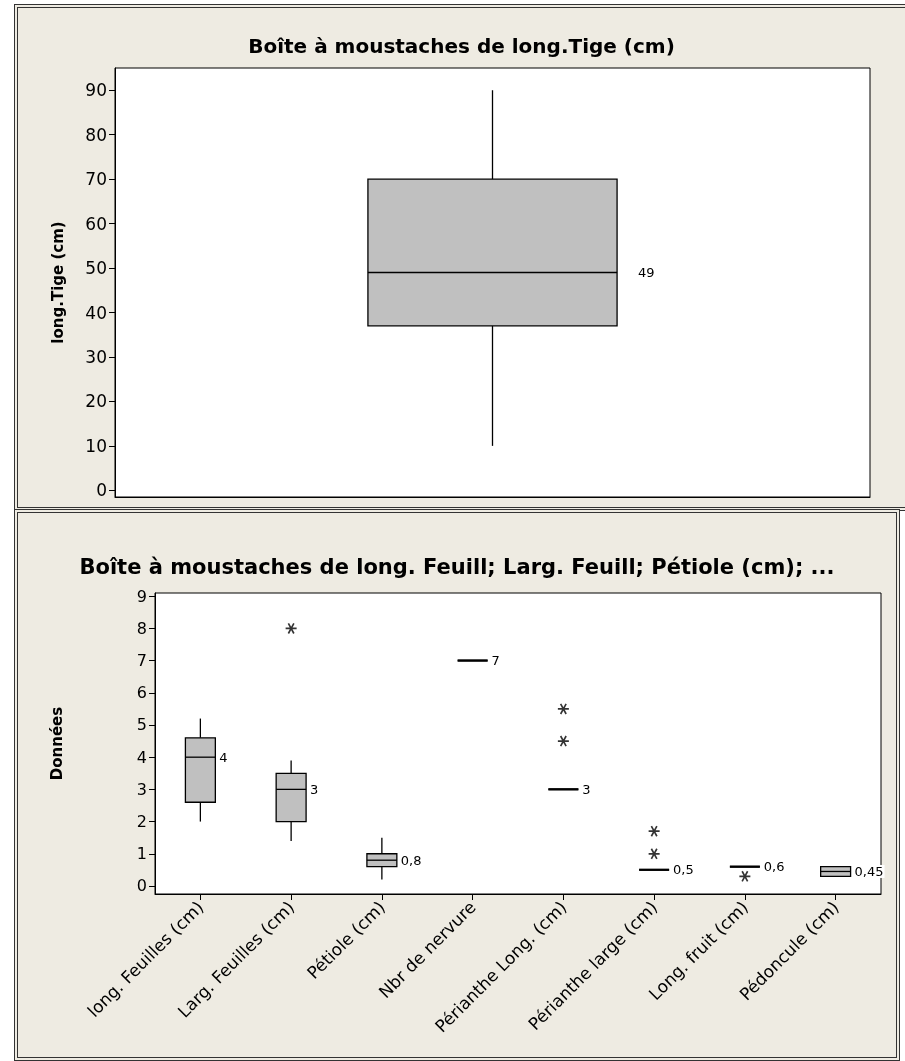  What do you see at coordinates (461, 46) in the screenshot?
I see `chart-title: Boîte à moustaches de long.Tige (cm)` at bounding box center [461, 46].